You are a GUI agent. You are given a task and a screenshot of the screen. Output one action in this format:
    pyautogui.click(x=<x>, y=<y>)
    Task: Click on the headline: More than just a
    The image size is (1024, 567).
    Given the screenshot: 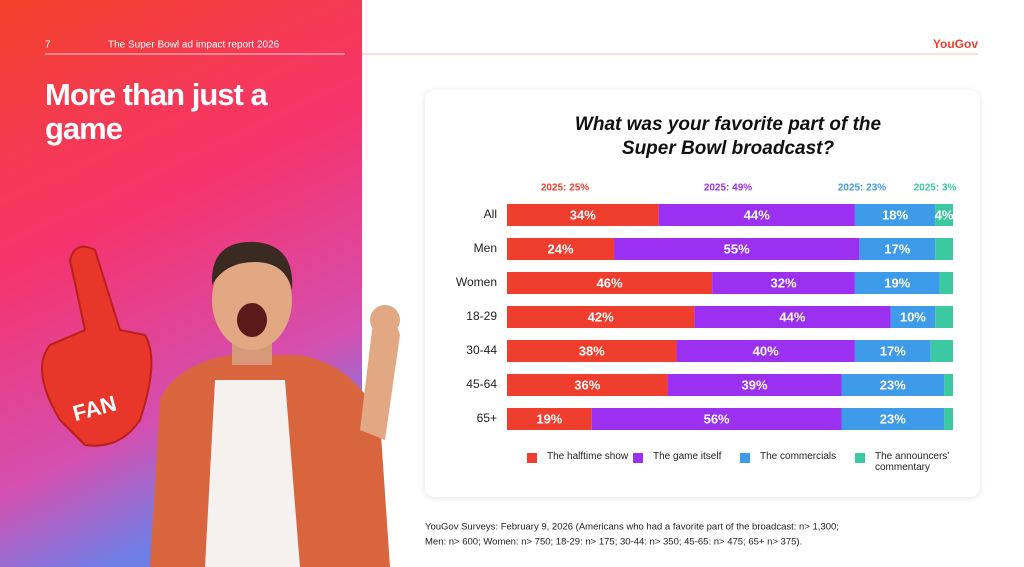 What is the action you would take?
    pyautogui.click(x=156, y=94)
    